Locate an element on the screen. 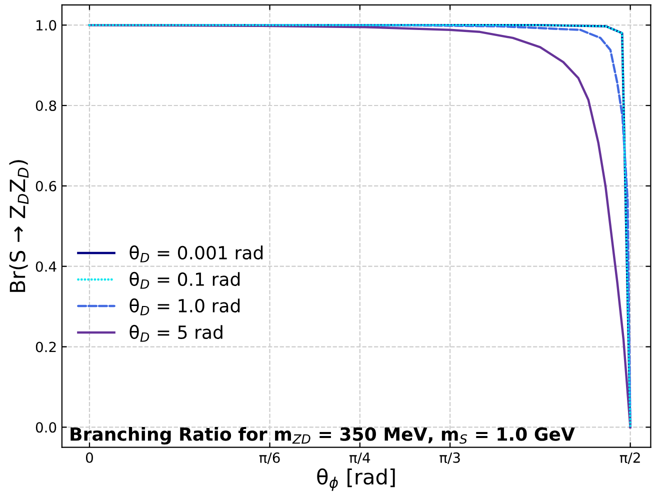 The image size is (652, 497). annotation: Branching Ratio for m$_{ZD}$ = 350 MeV, m$_{S}$ = 1.0 GeV is located at coordinates (322, 435).